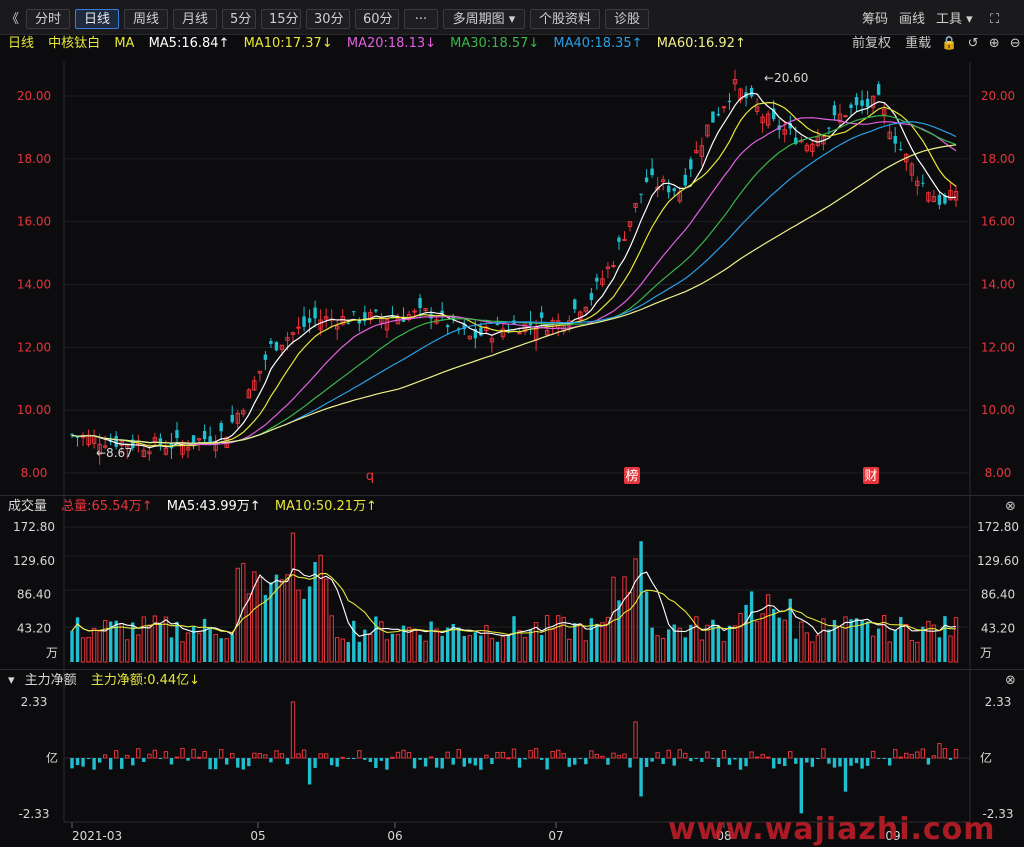 The height and width of the screenshot is (847, 1024). What do you see at coordinates (97, 19) in the screenshot?
I see `tab-1: 日线` at bounding box center [97, 19].